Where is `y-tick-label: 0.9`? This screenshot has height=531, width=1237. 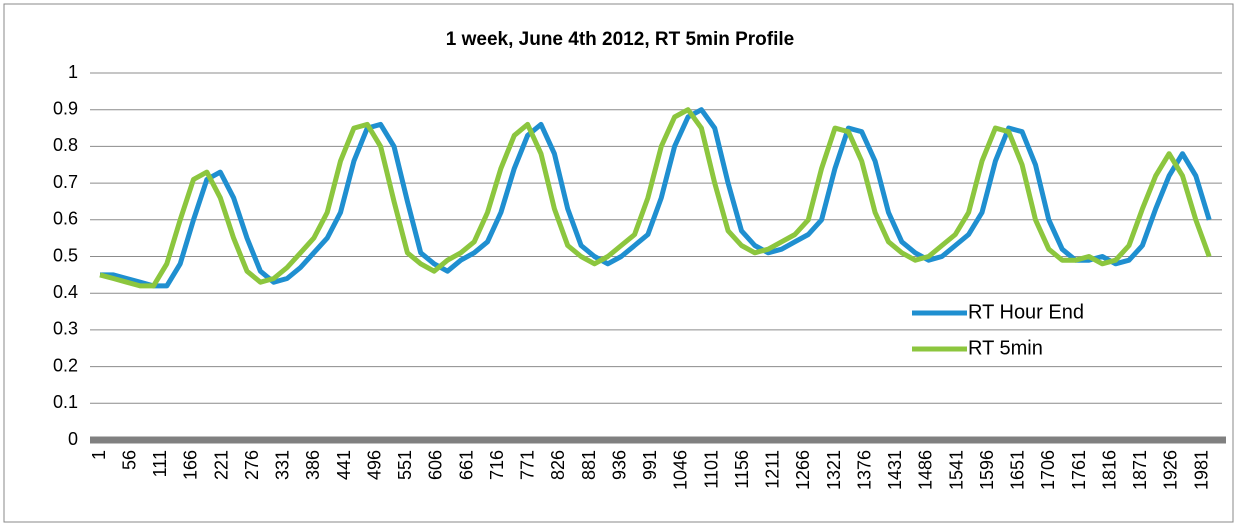
y-tick-label: 0.9 is located at coordinates (65, 108).